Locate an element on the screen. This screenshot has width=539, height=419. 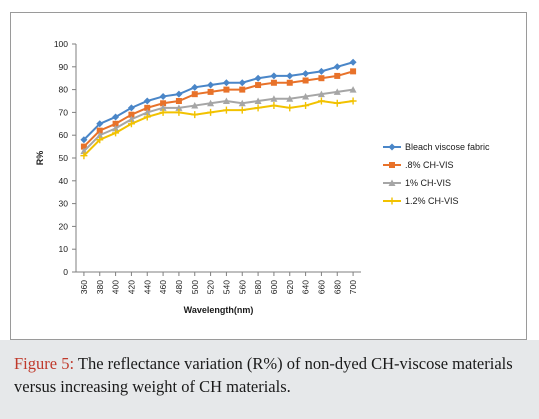
x-tick-label: 700 is located at coordinates (353, 287).